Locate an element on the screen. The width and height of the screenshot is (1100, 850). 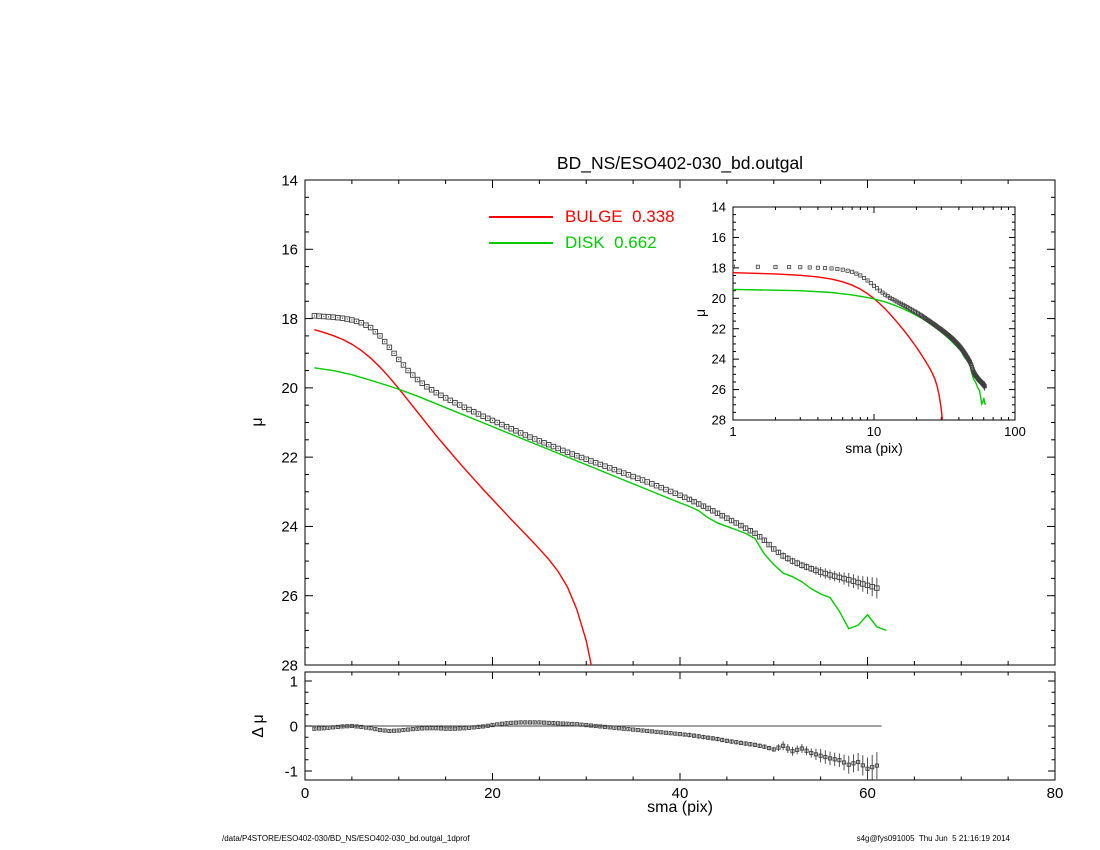
x-tick-label: 100 is located at coordinates (1015, 431).